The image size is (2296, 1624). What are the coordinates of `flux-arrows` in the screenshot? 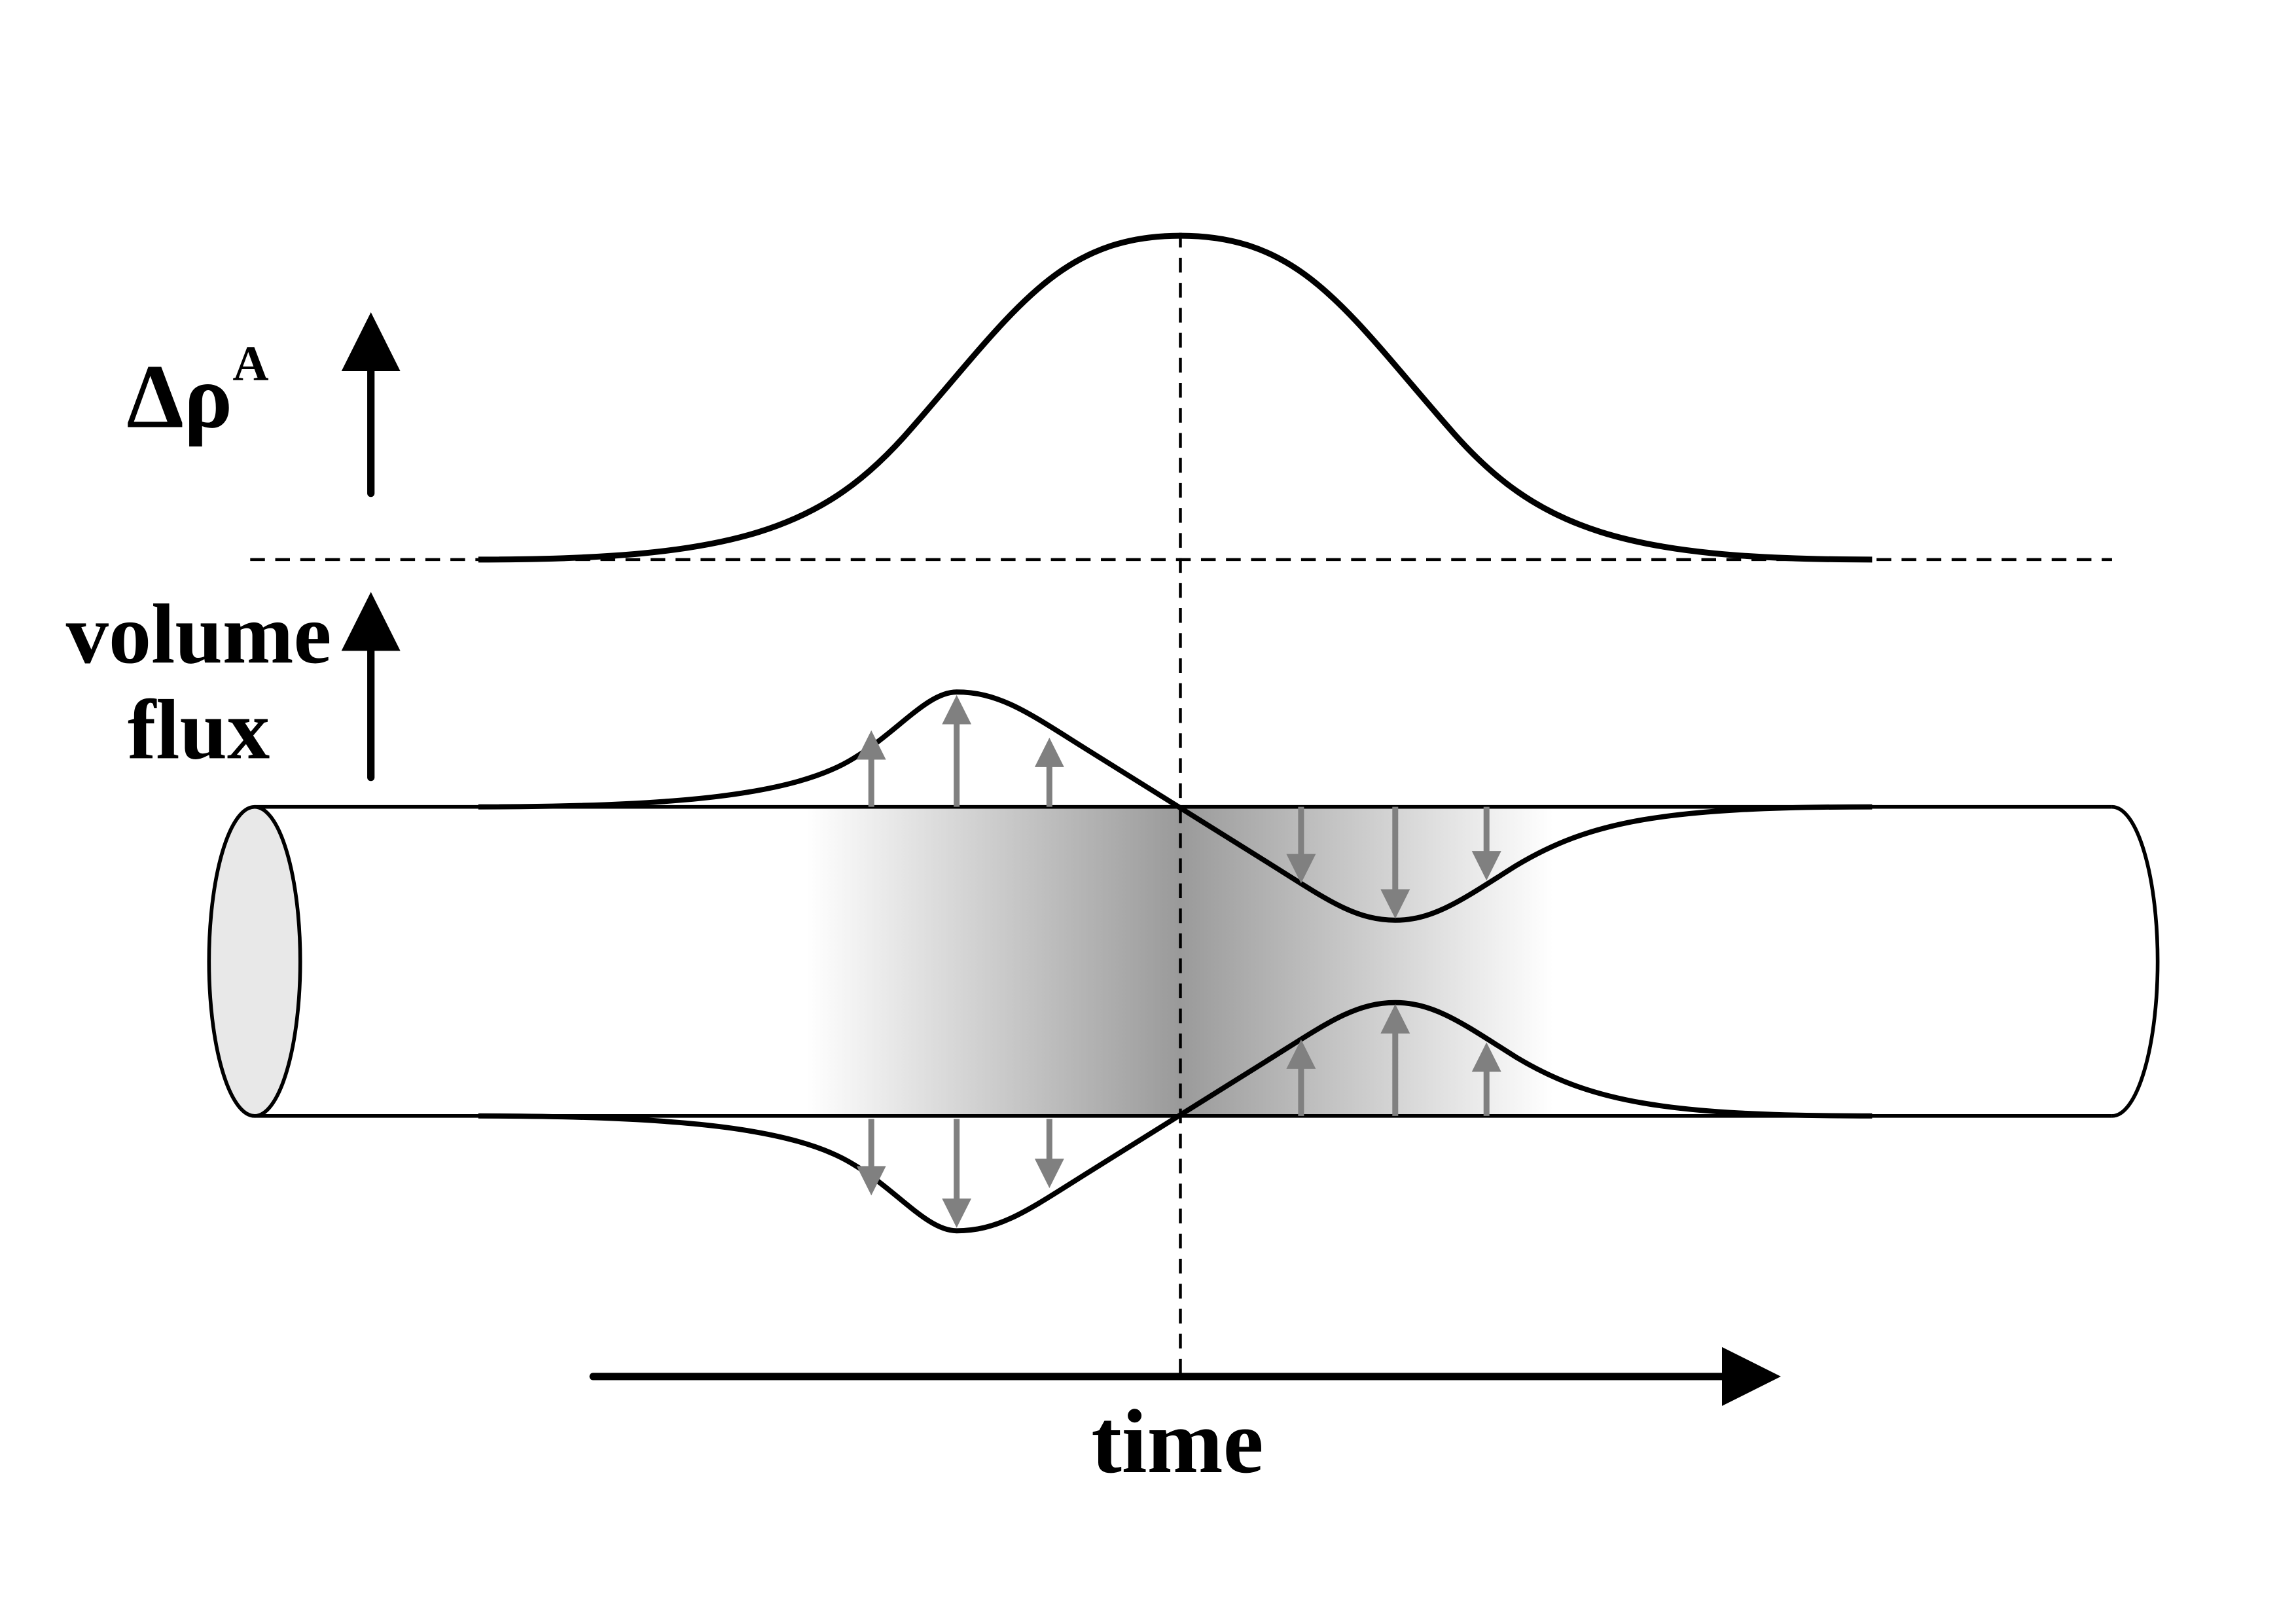 It's located at (1178, 961).